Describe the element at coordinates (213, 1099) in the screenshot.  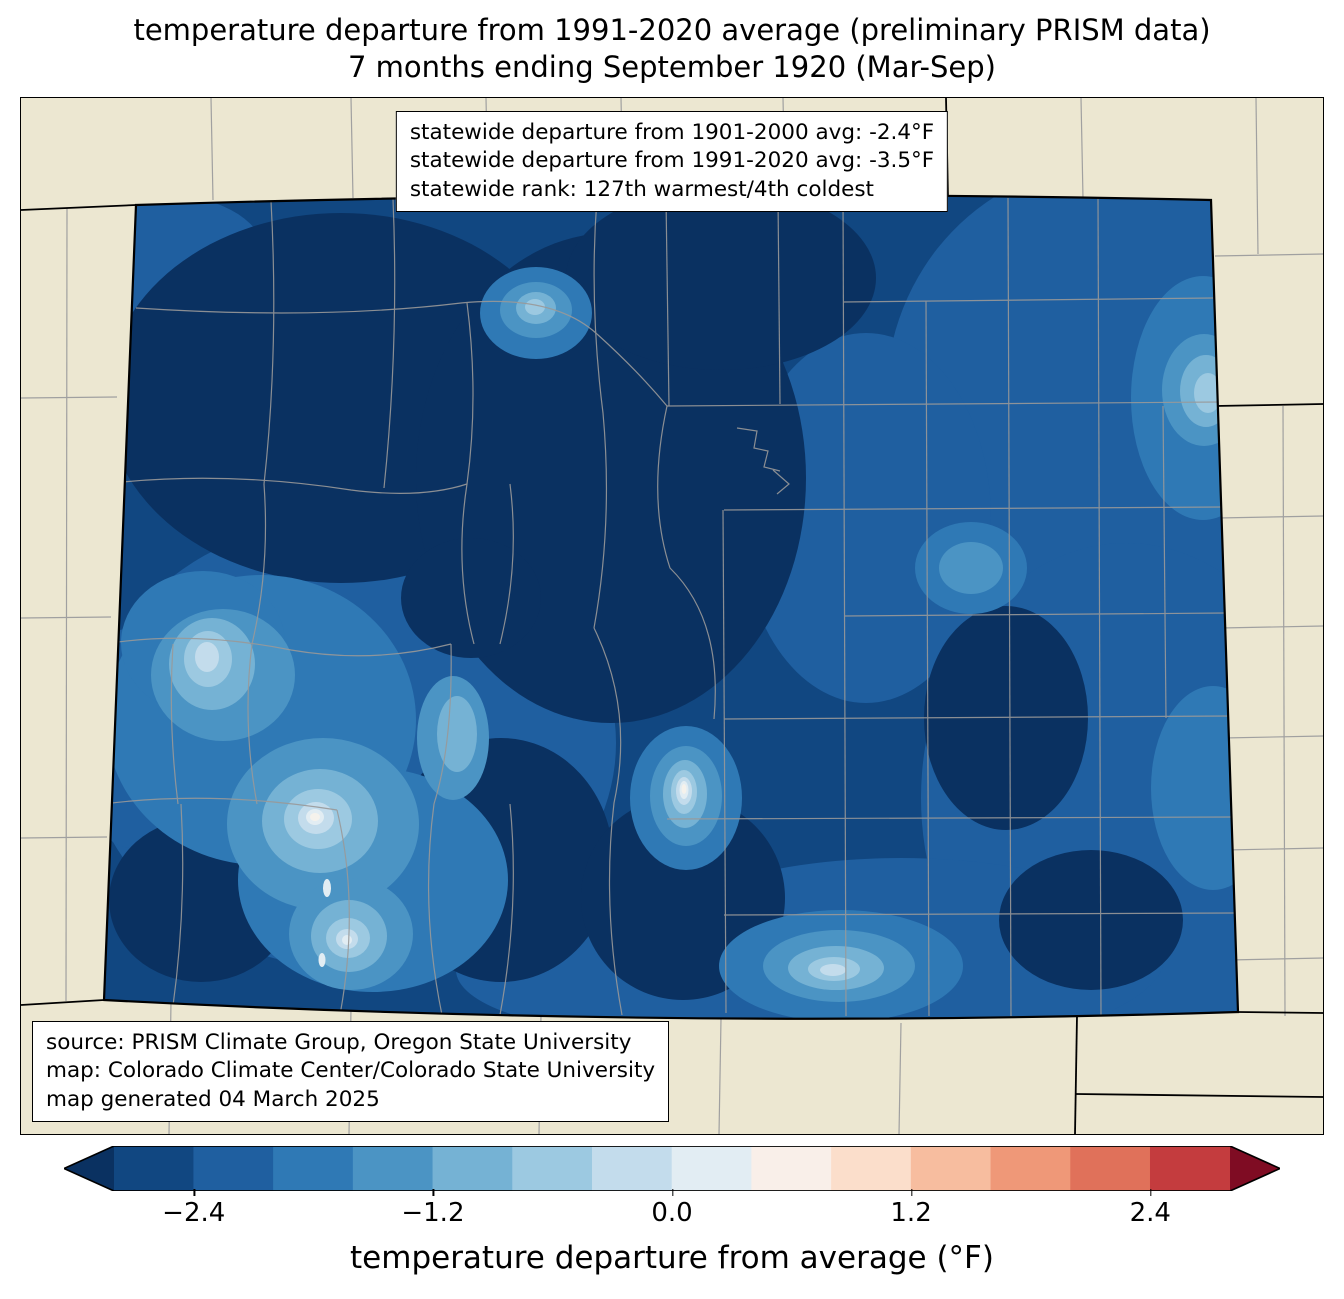
I see `source-line-3: map generated 04 March 2025` at that location.